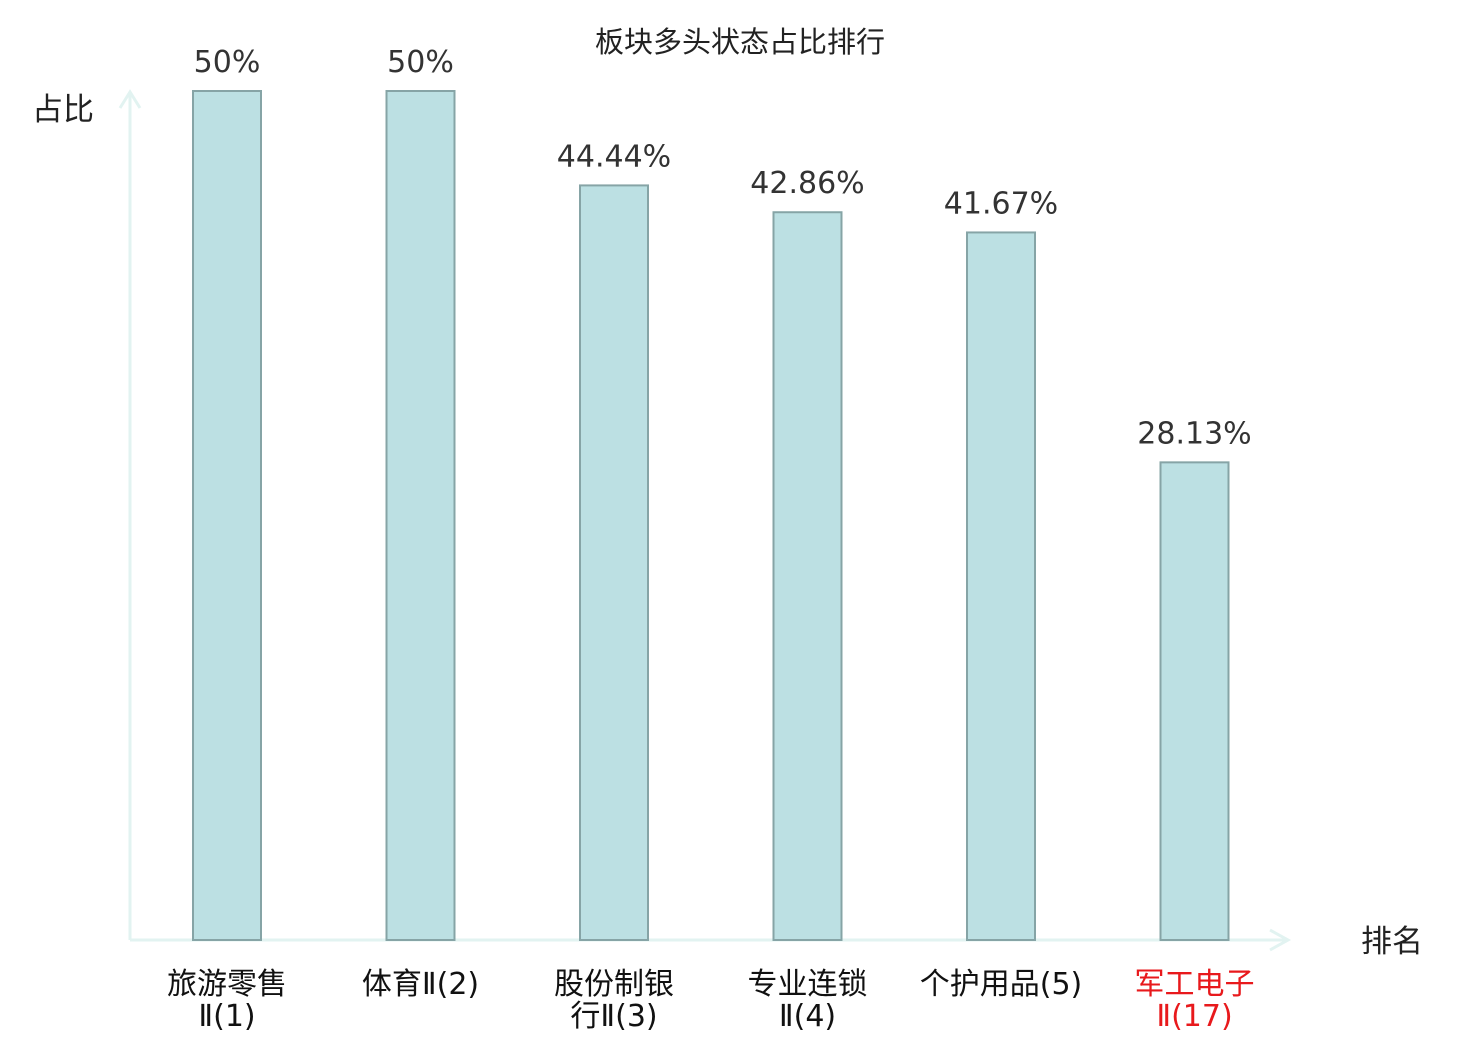 Image resolution: width=1480 pixels, height=1044 pixels. I want to click on data-label-5: 41.67%, so click(1001, 203).